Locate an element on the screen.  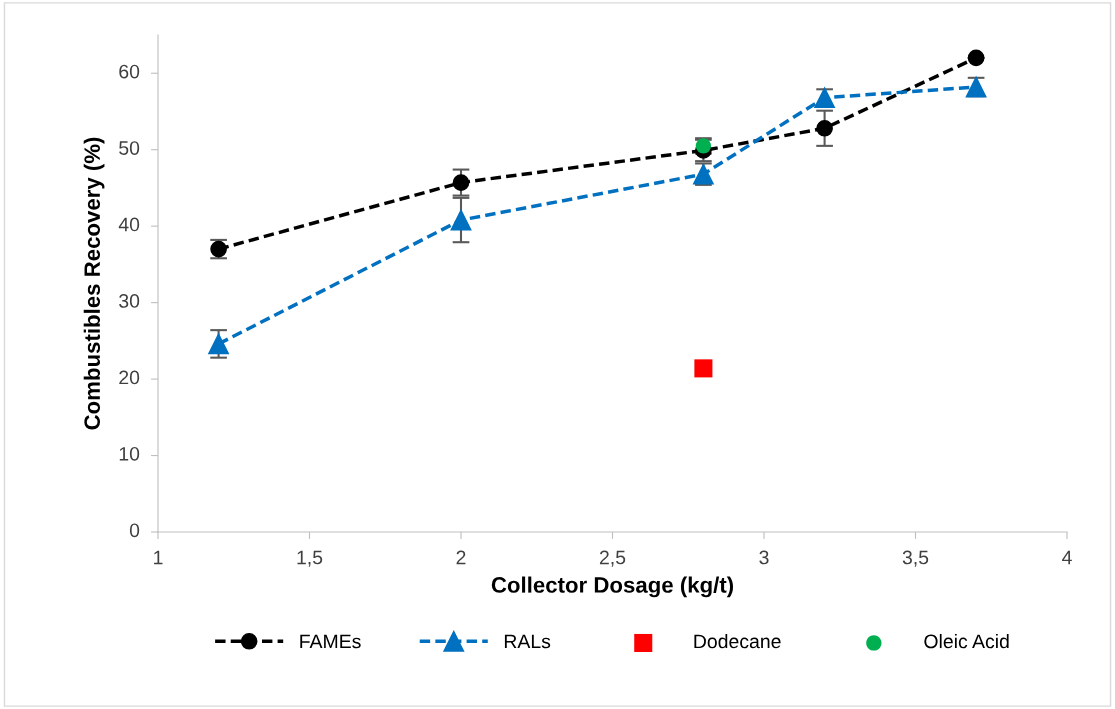
x-tick-label: 4 is located at coordinates (1067, 557).